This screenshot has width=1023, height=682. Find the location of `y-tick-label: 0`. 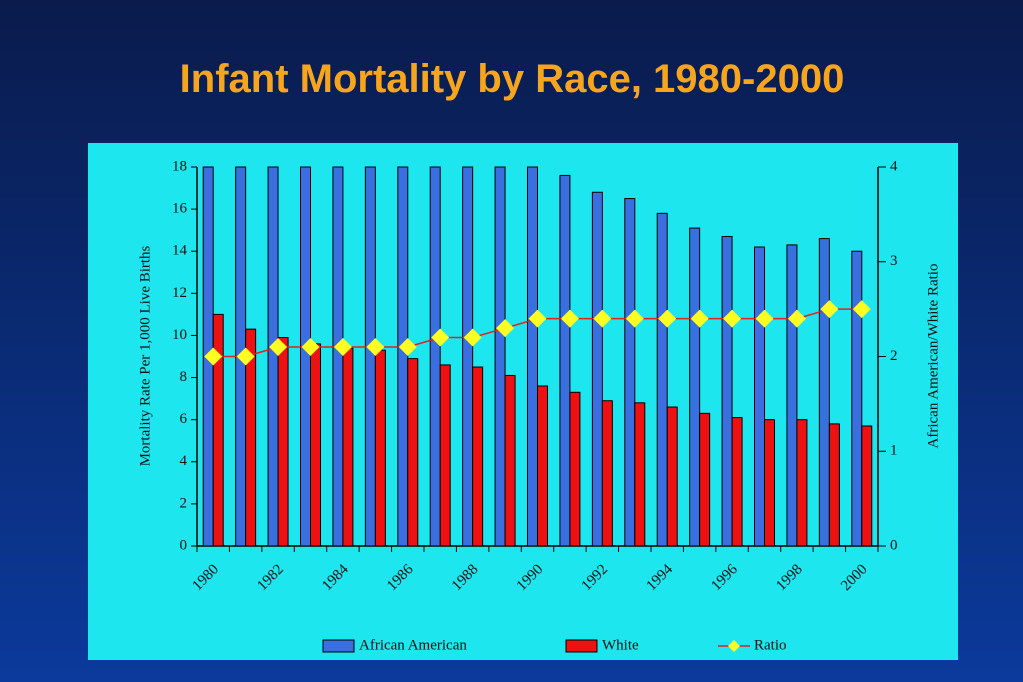

y-tick-label: 0 is located at coordinates (184, 545).